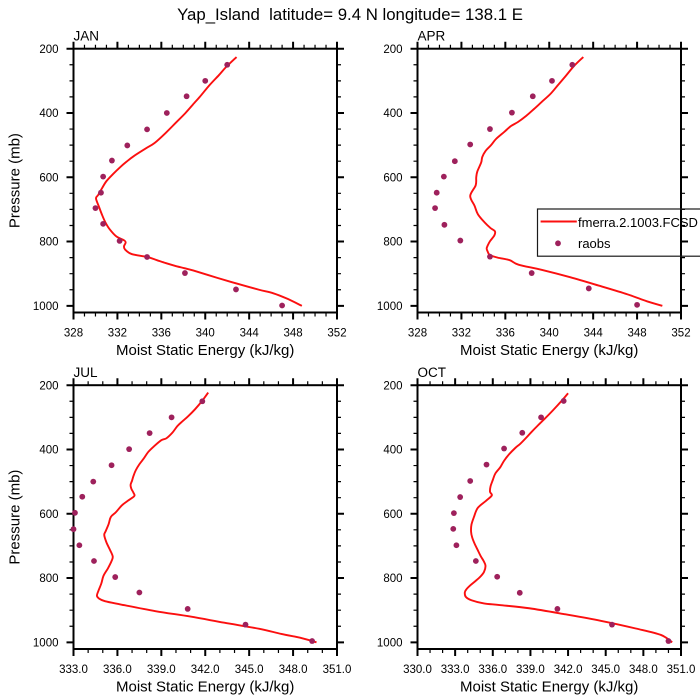  I want to click on svg-text: JUL, so click(86, 372).